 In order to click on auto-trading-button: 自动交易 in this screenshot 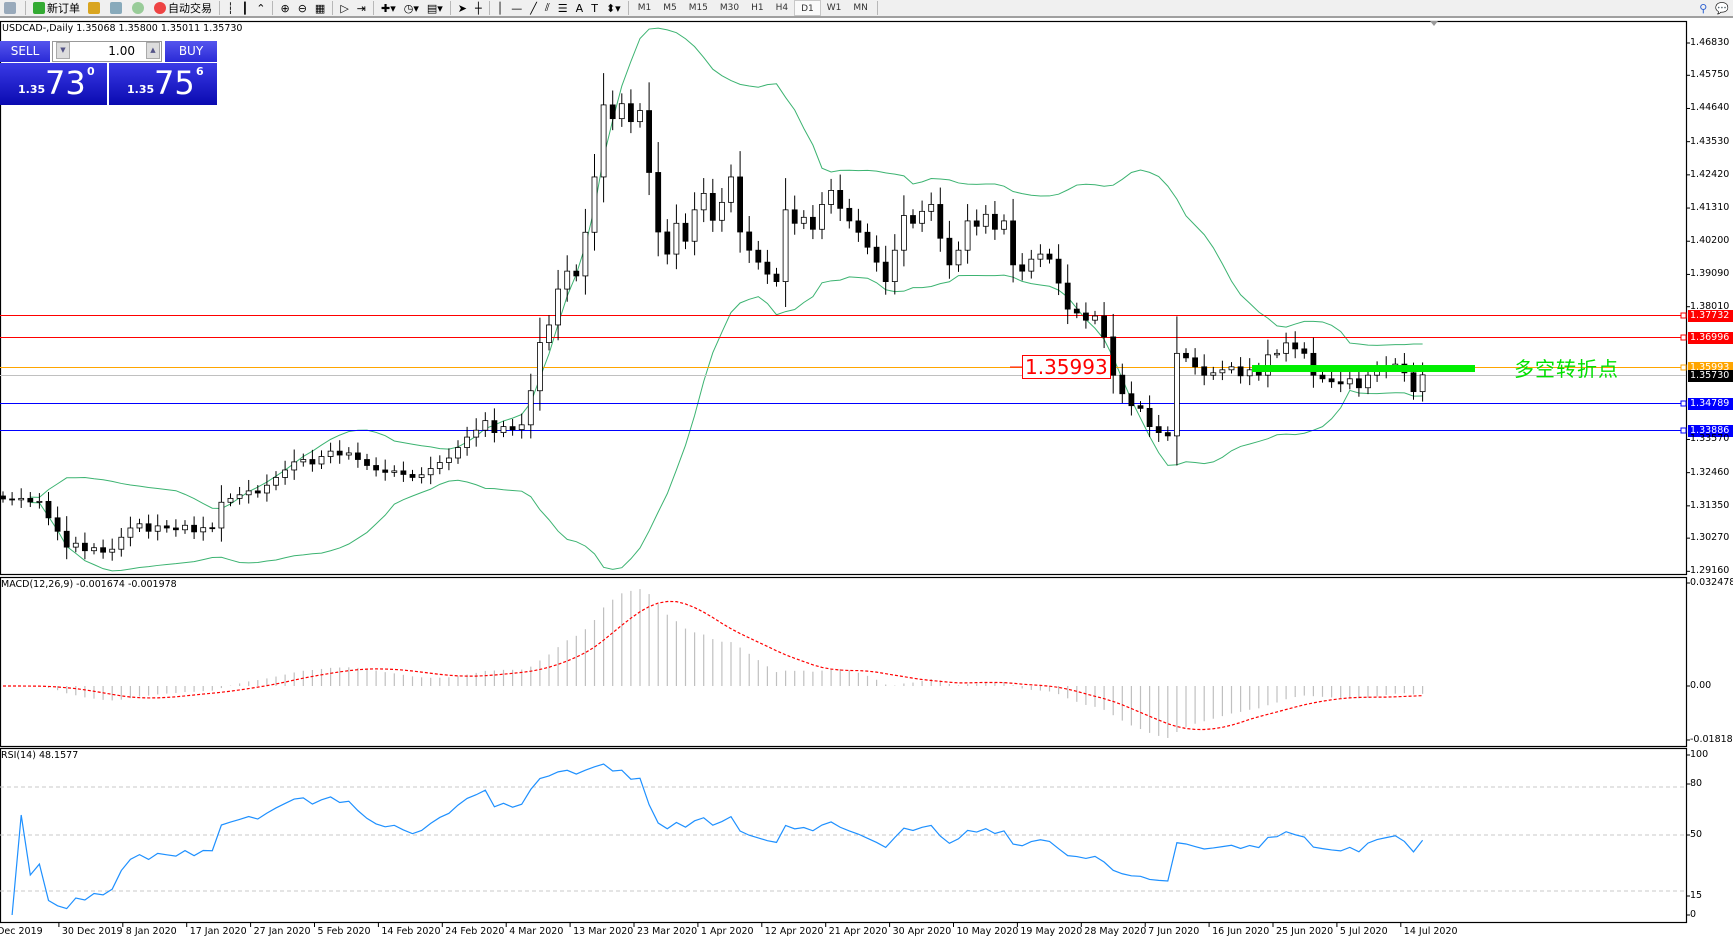, I will do `click(183, 8)`.